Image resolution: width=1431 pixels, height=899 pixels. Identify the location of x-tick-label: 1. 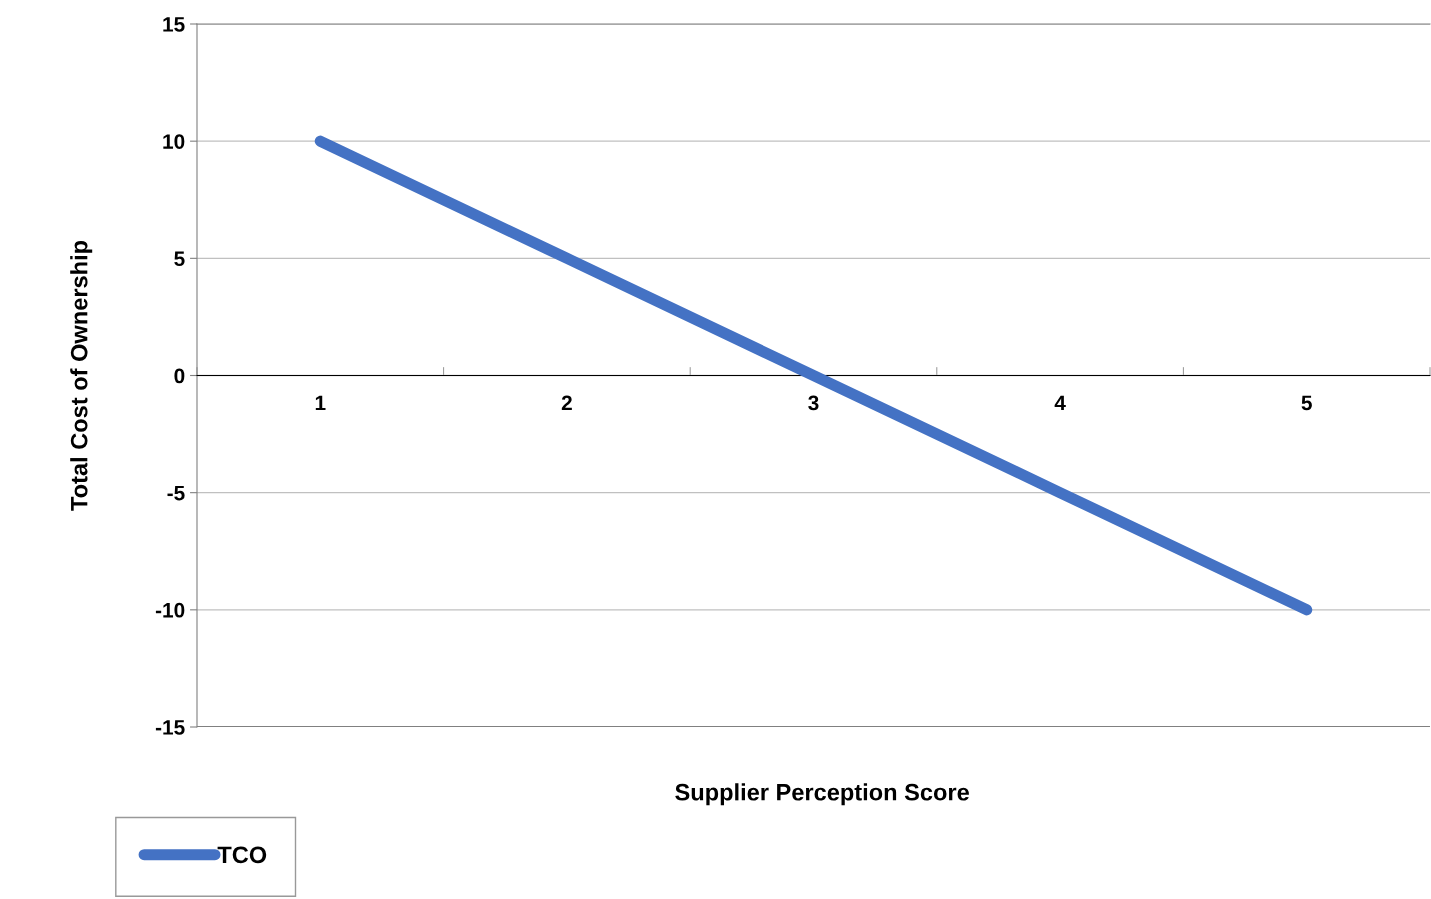
(320, 403).